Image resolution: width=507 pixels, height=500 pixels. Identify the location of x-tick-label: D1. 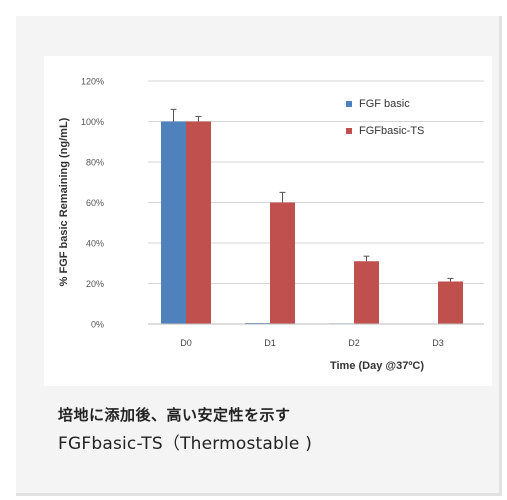
(270, 343).